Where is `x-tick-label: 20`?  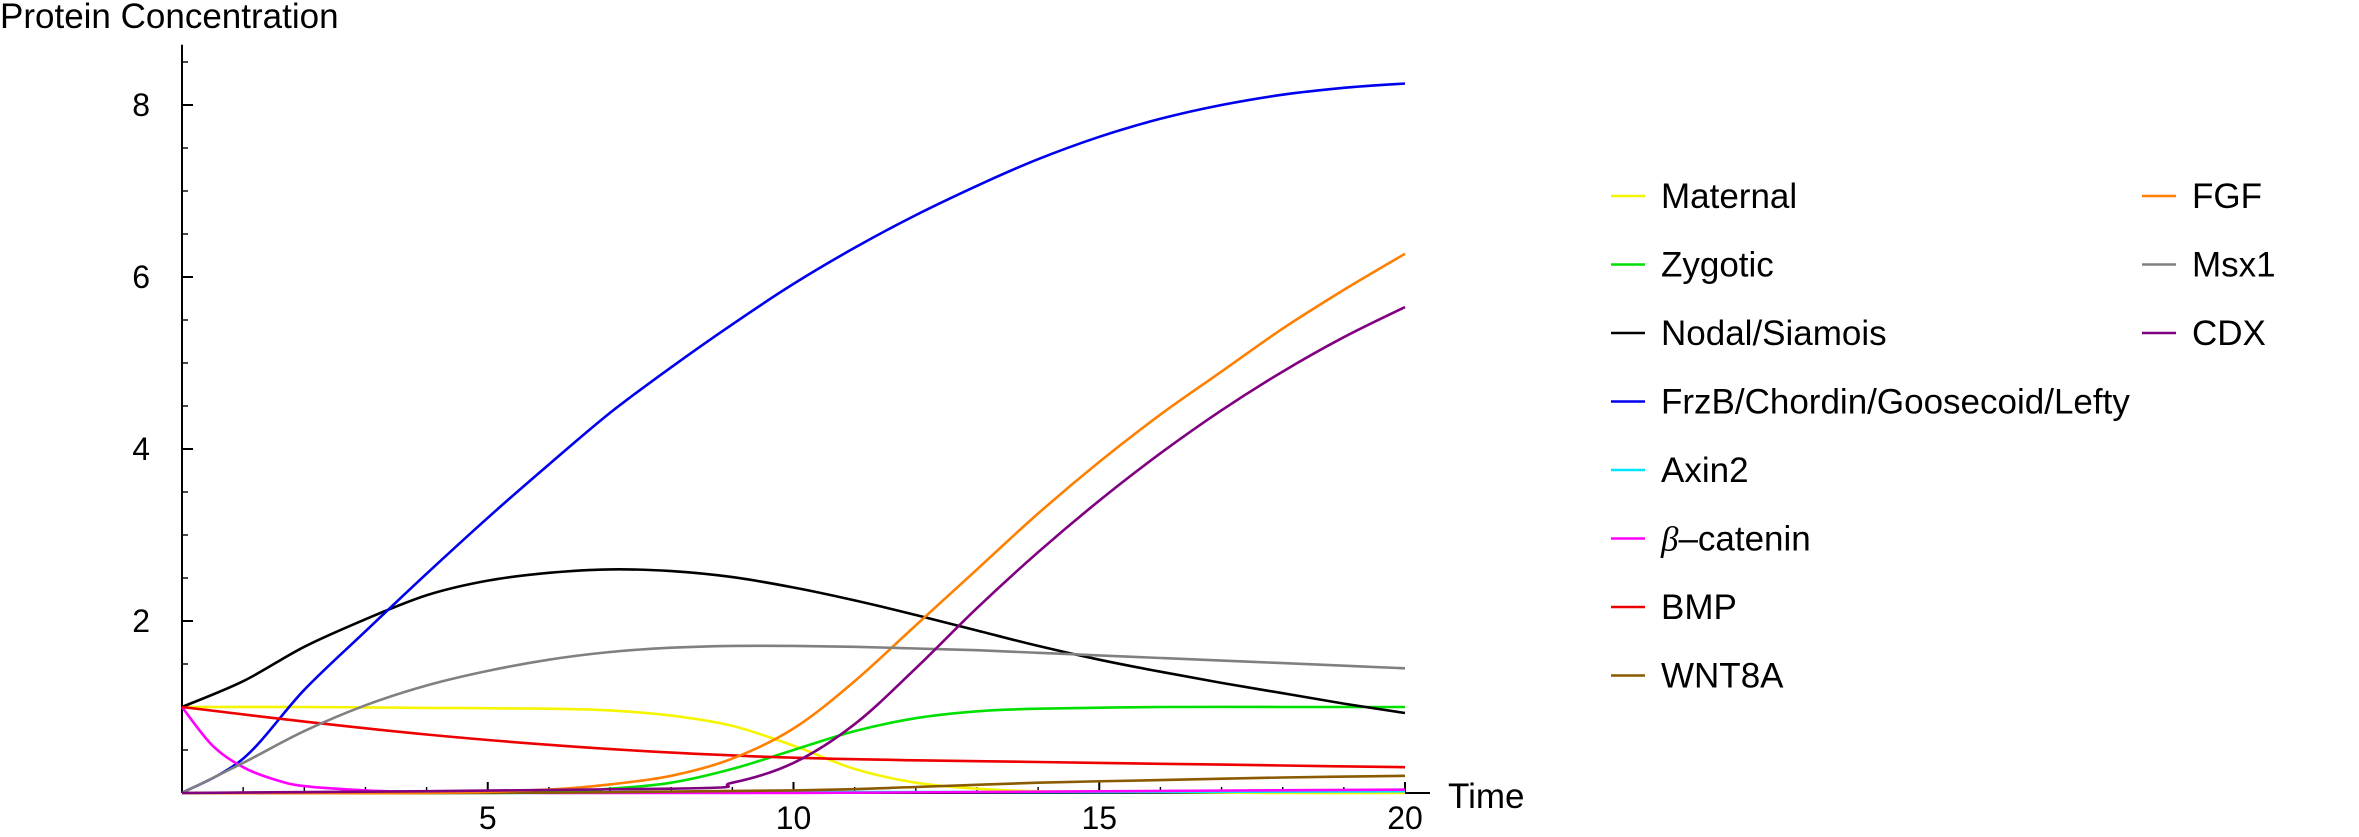 x-tick-label: 20 is located at coordinates (1405, 818).